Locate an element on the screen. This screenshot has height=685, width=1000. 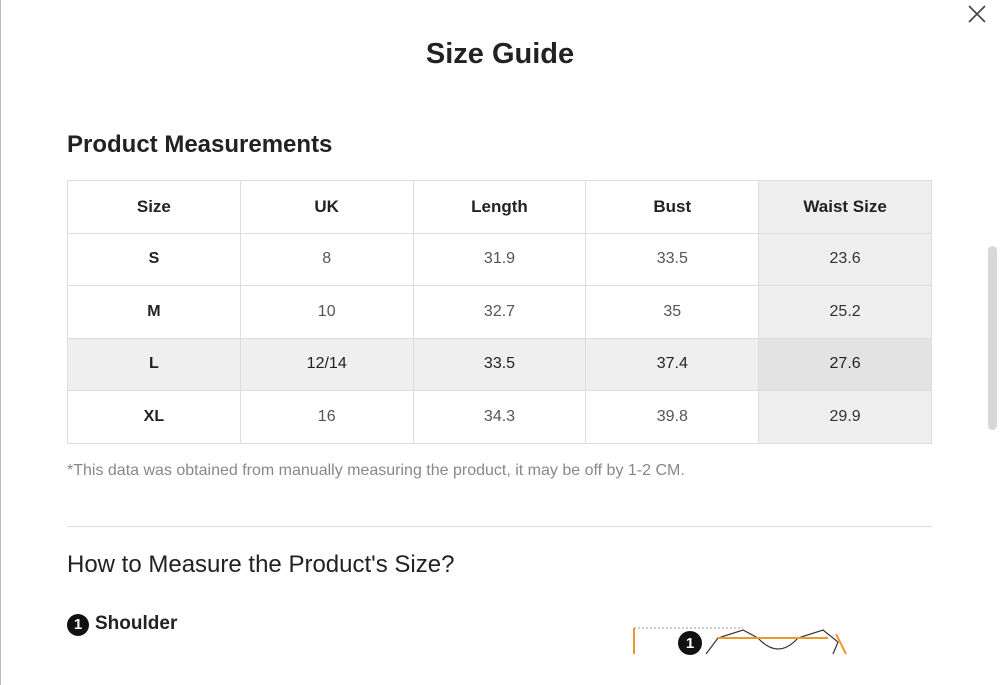
table-cell: 35 is located at coordinates (672, 312).